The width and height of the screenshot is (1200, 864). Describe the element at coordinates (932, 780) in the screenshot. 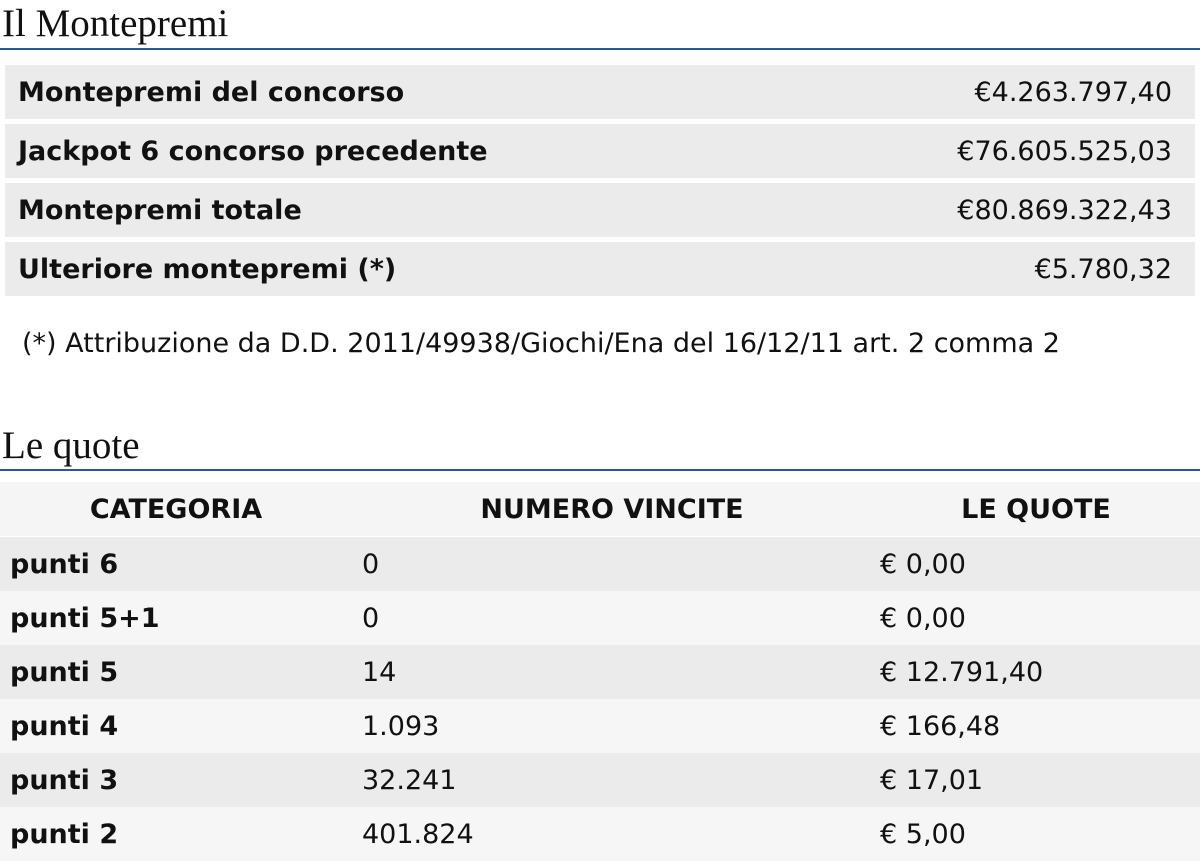

I see `cell: € 17,01` at that location.